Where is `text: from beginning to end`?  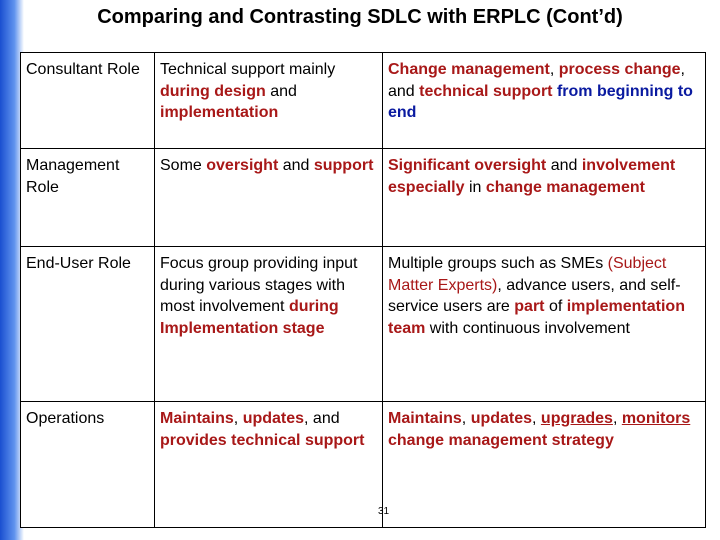
text: from beginning to end is located at coordinates (540, 102).